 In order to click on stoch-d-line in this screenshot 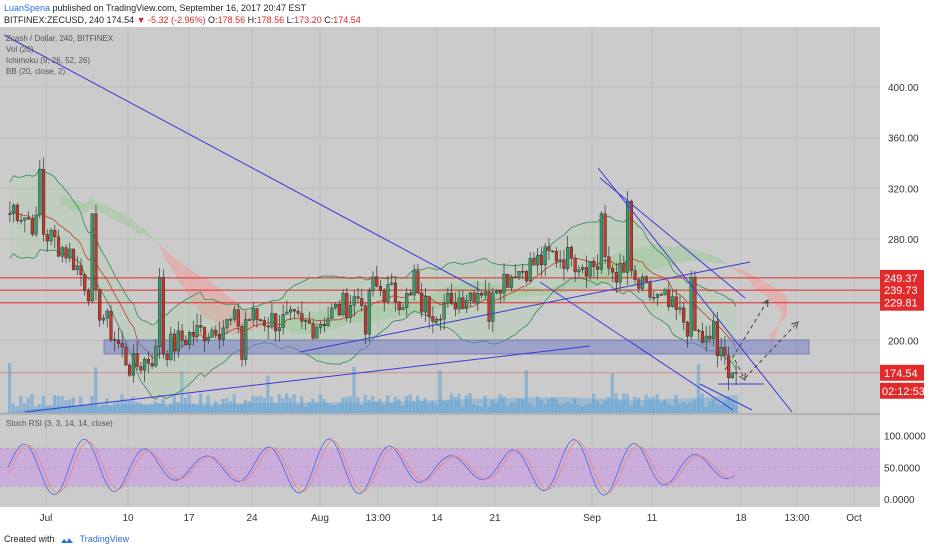, I will do `click(371, 467)`.